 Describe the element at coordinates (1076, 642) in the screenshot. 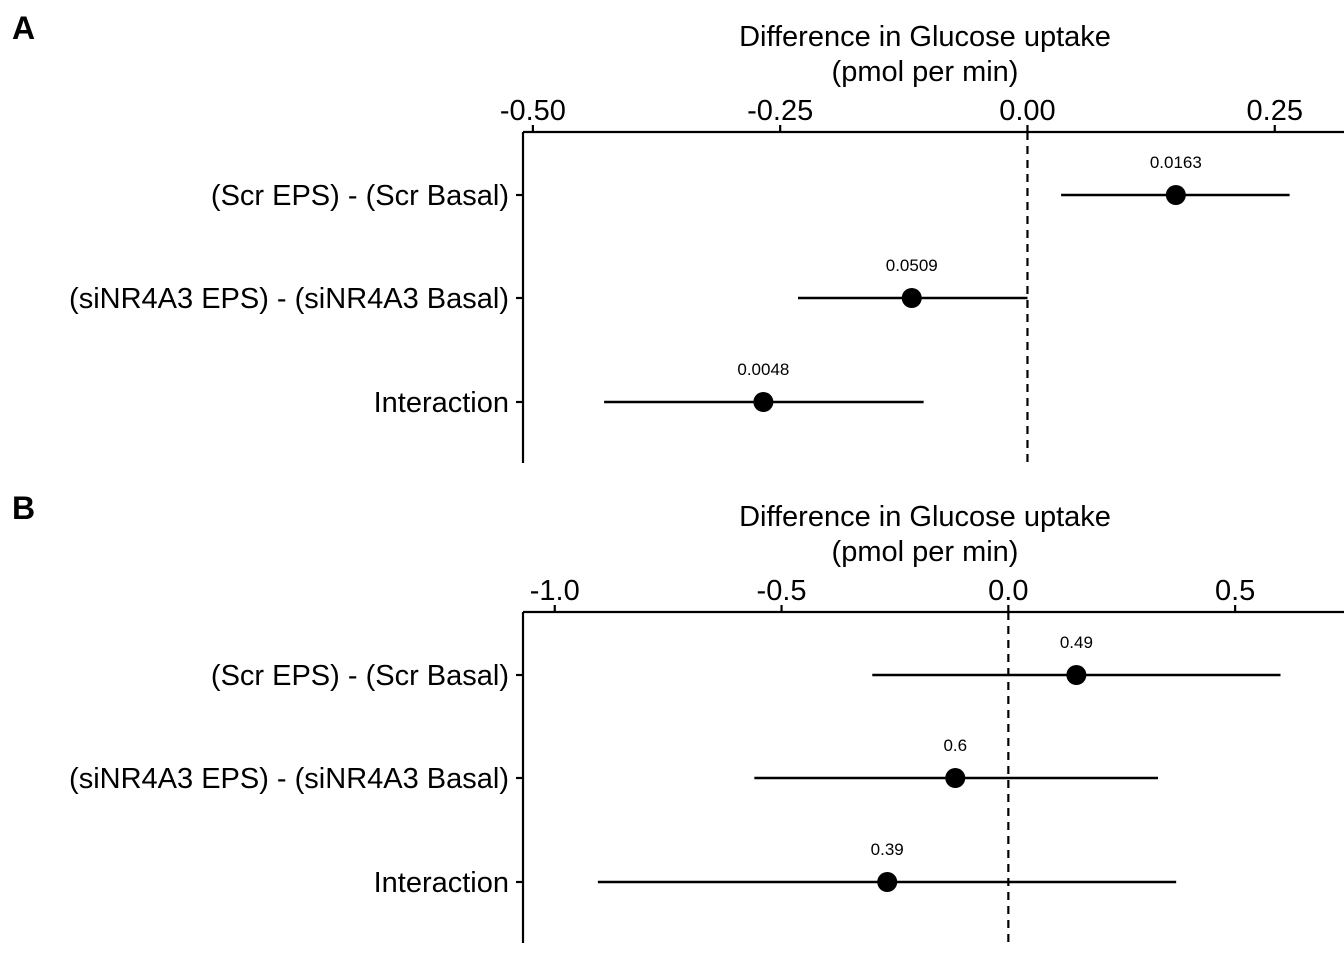

I see `p-value-label: 0.49` at that location.